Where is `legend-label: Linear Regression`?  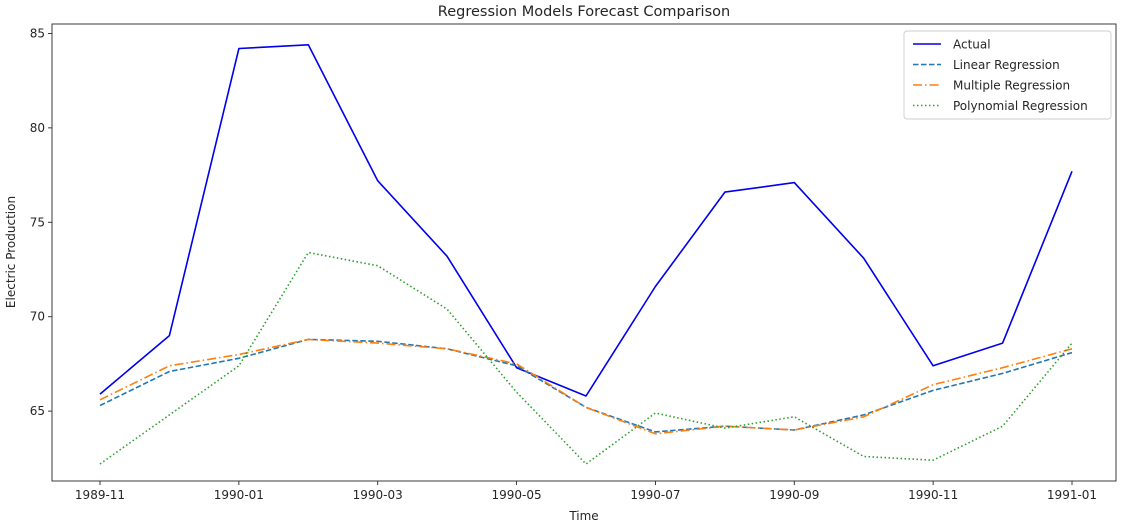
legend-label: Linear Regression is located at coordinates (1006, 65).